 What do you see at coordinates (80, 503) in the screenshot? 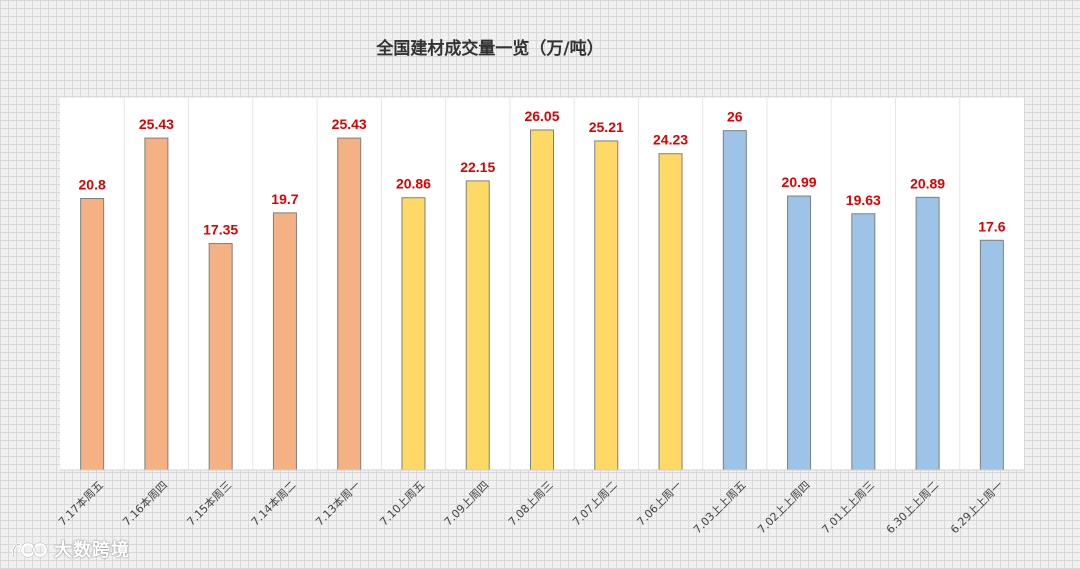
I see `tick-label: 7.17本周五` at bounding box center [80, 503].